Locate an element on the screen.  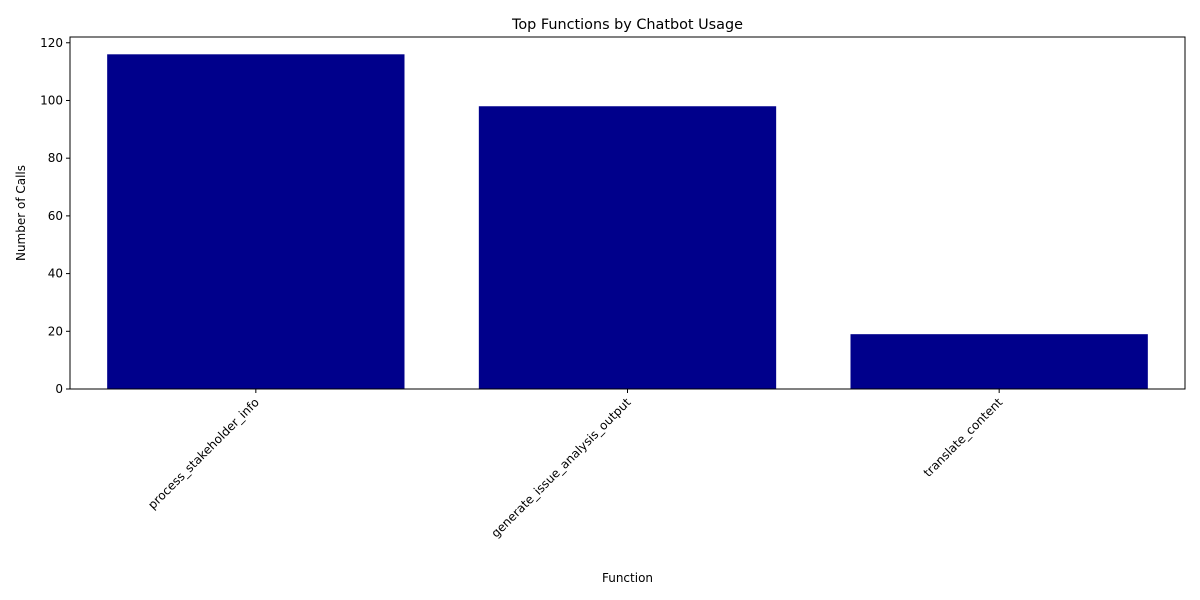
y-tick-label: 100 is located at coordinates (51, 100).